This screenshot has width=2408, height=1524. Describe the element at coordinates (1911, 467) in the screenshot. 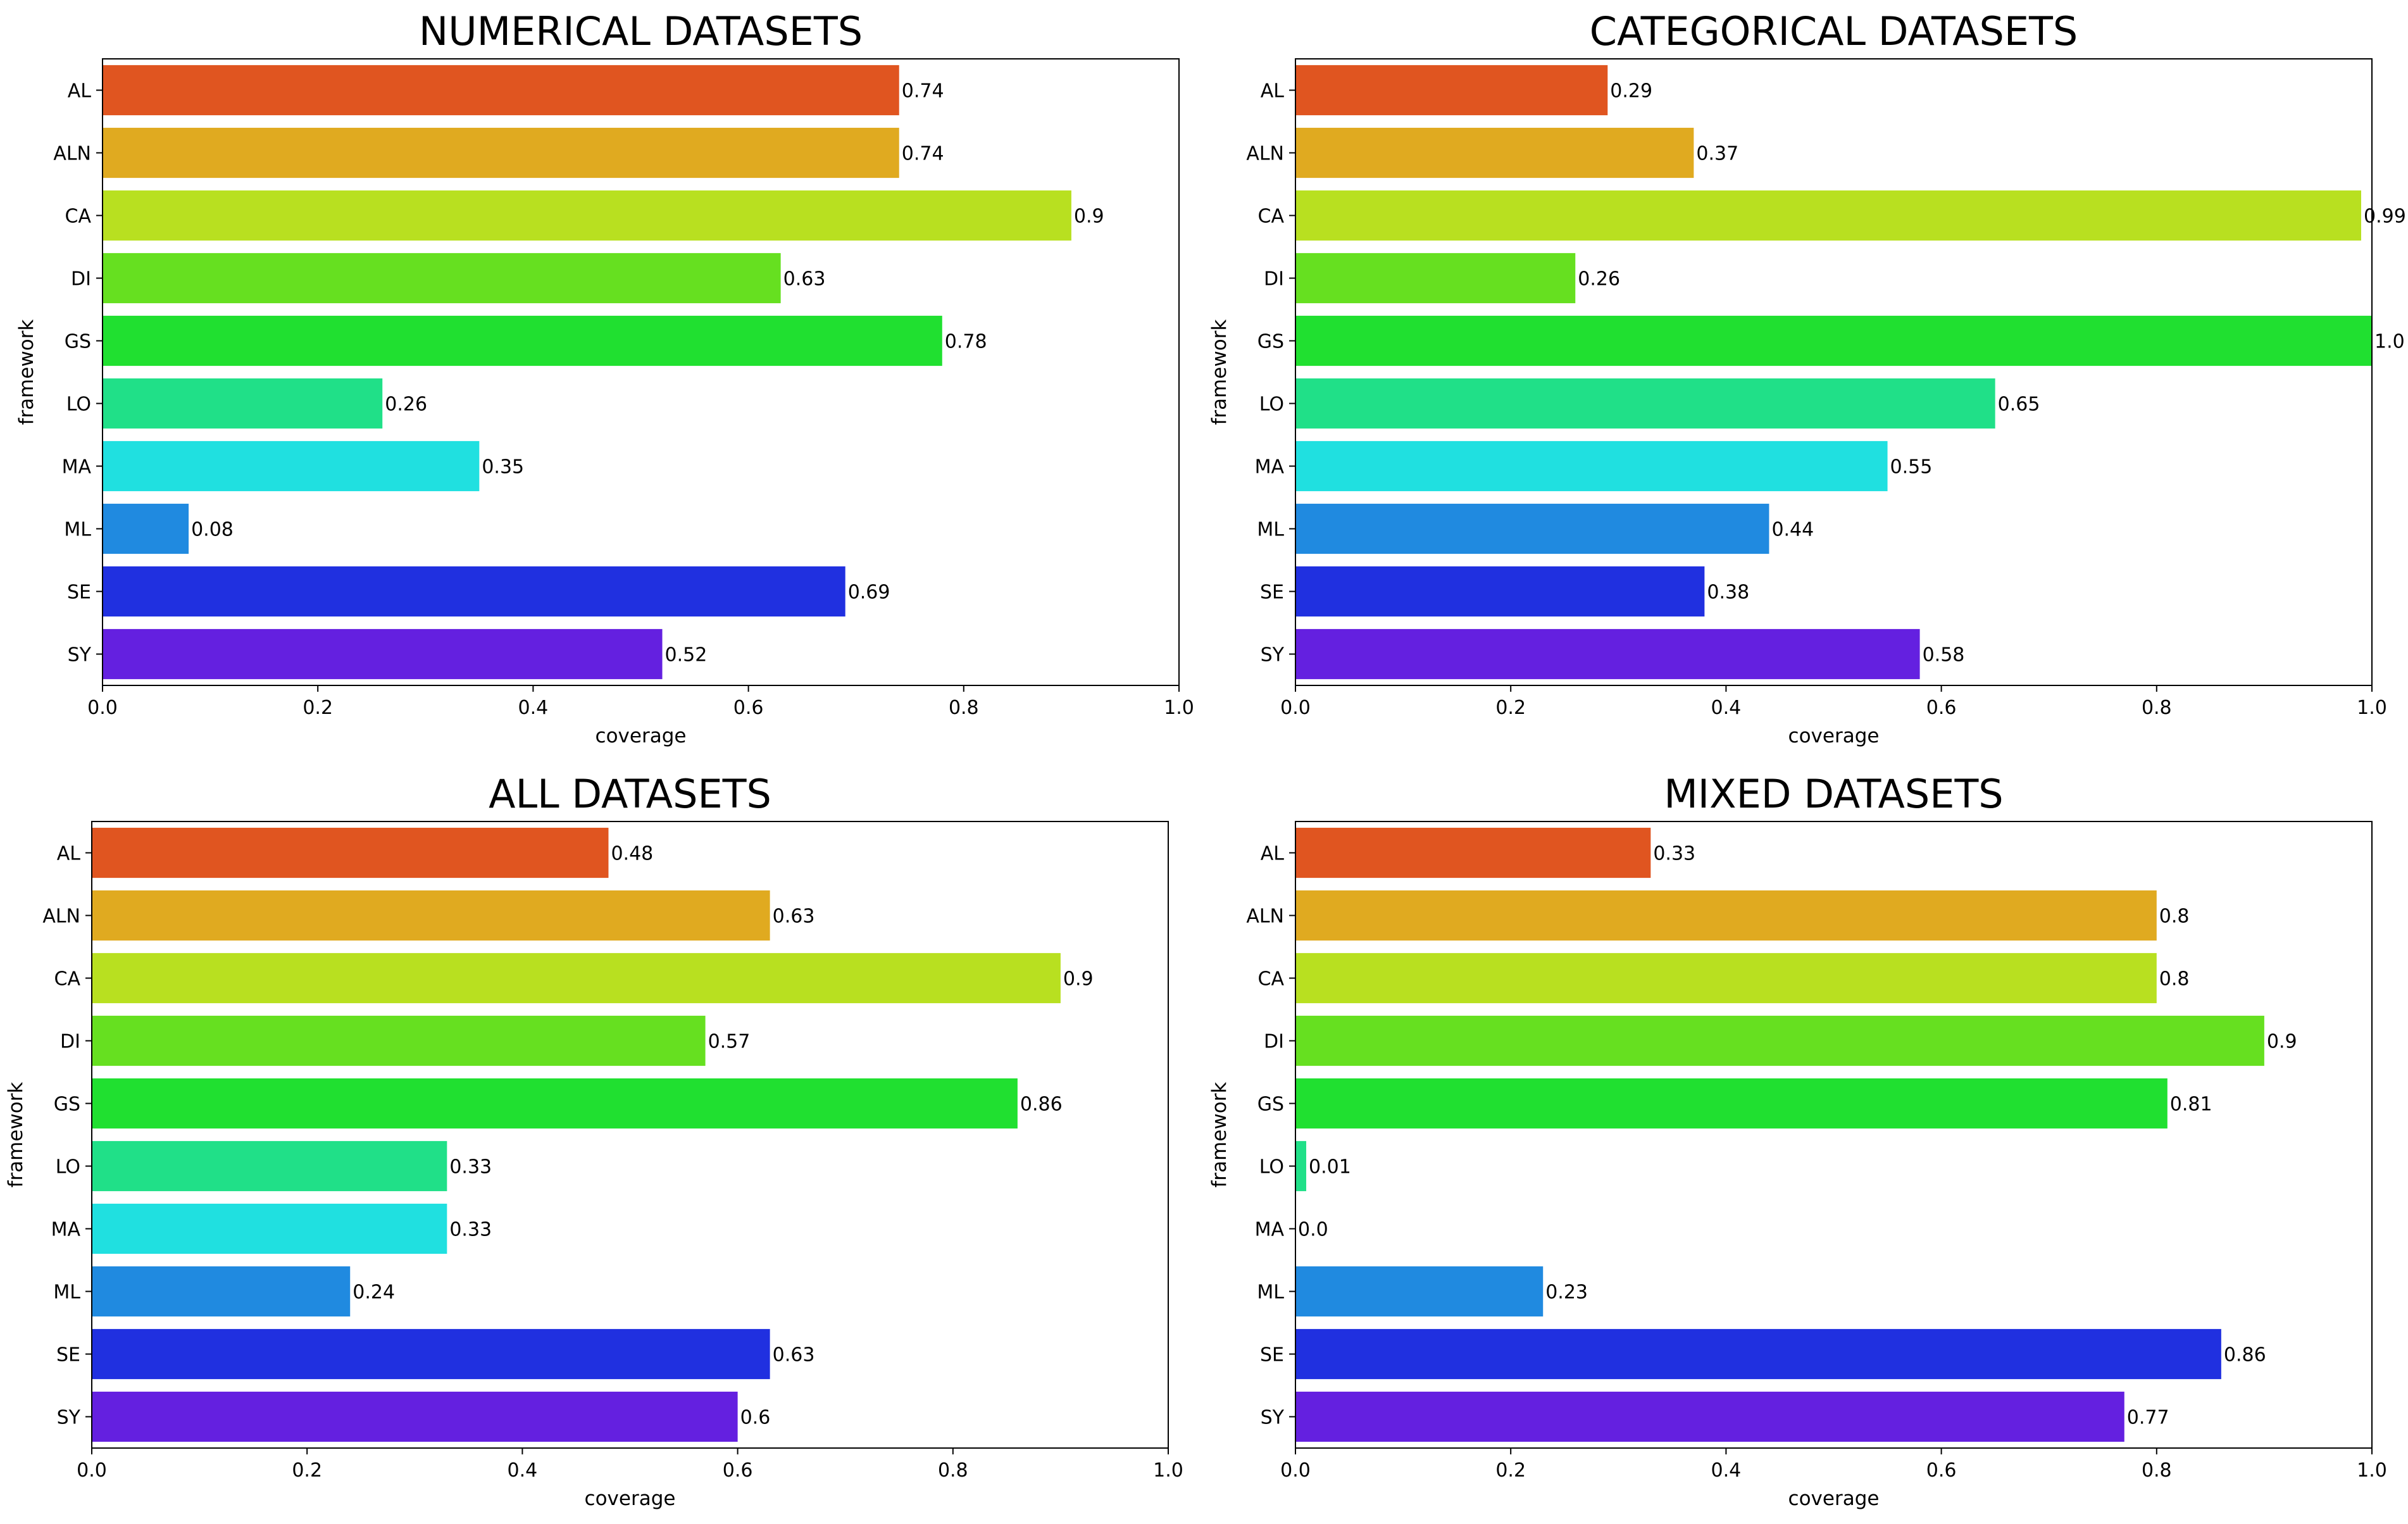

I see `data-label: 0.55` at that location.